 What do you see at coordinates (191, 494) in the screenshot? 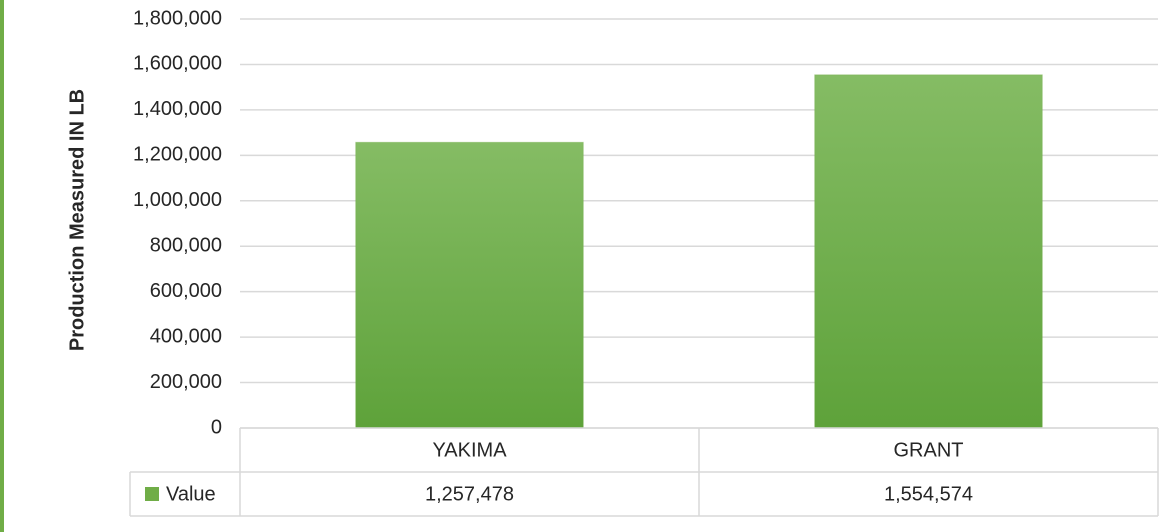
I see `legend-label: Value` at bounding box center [191, 494].